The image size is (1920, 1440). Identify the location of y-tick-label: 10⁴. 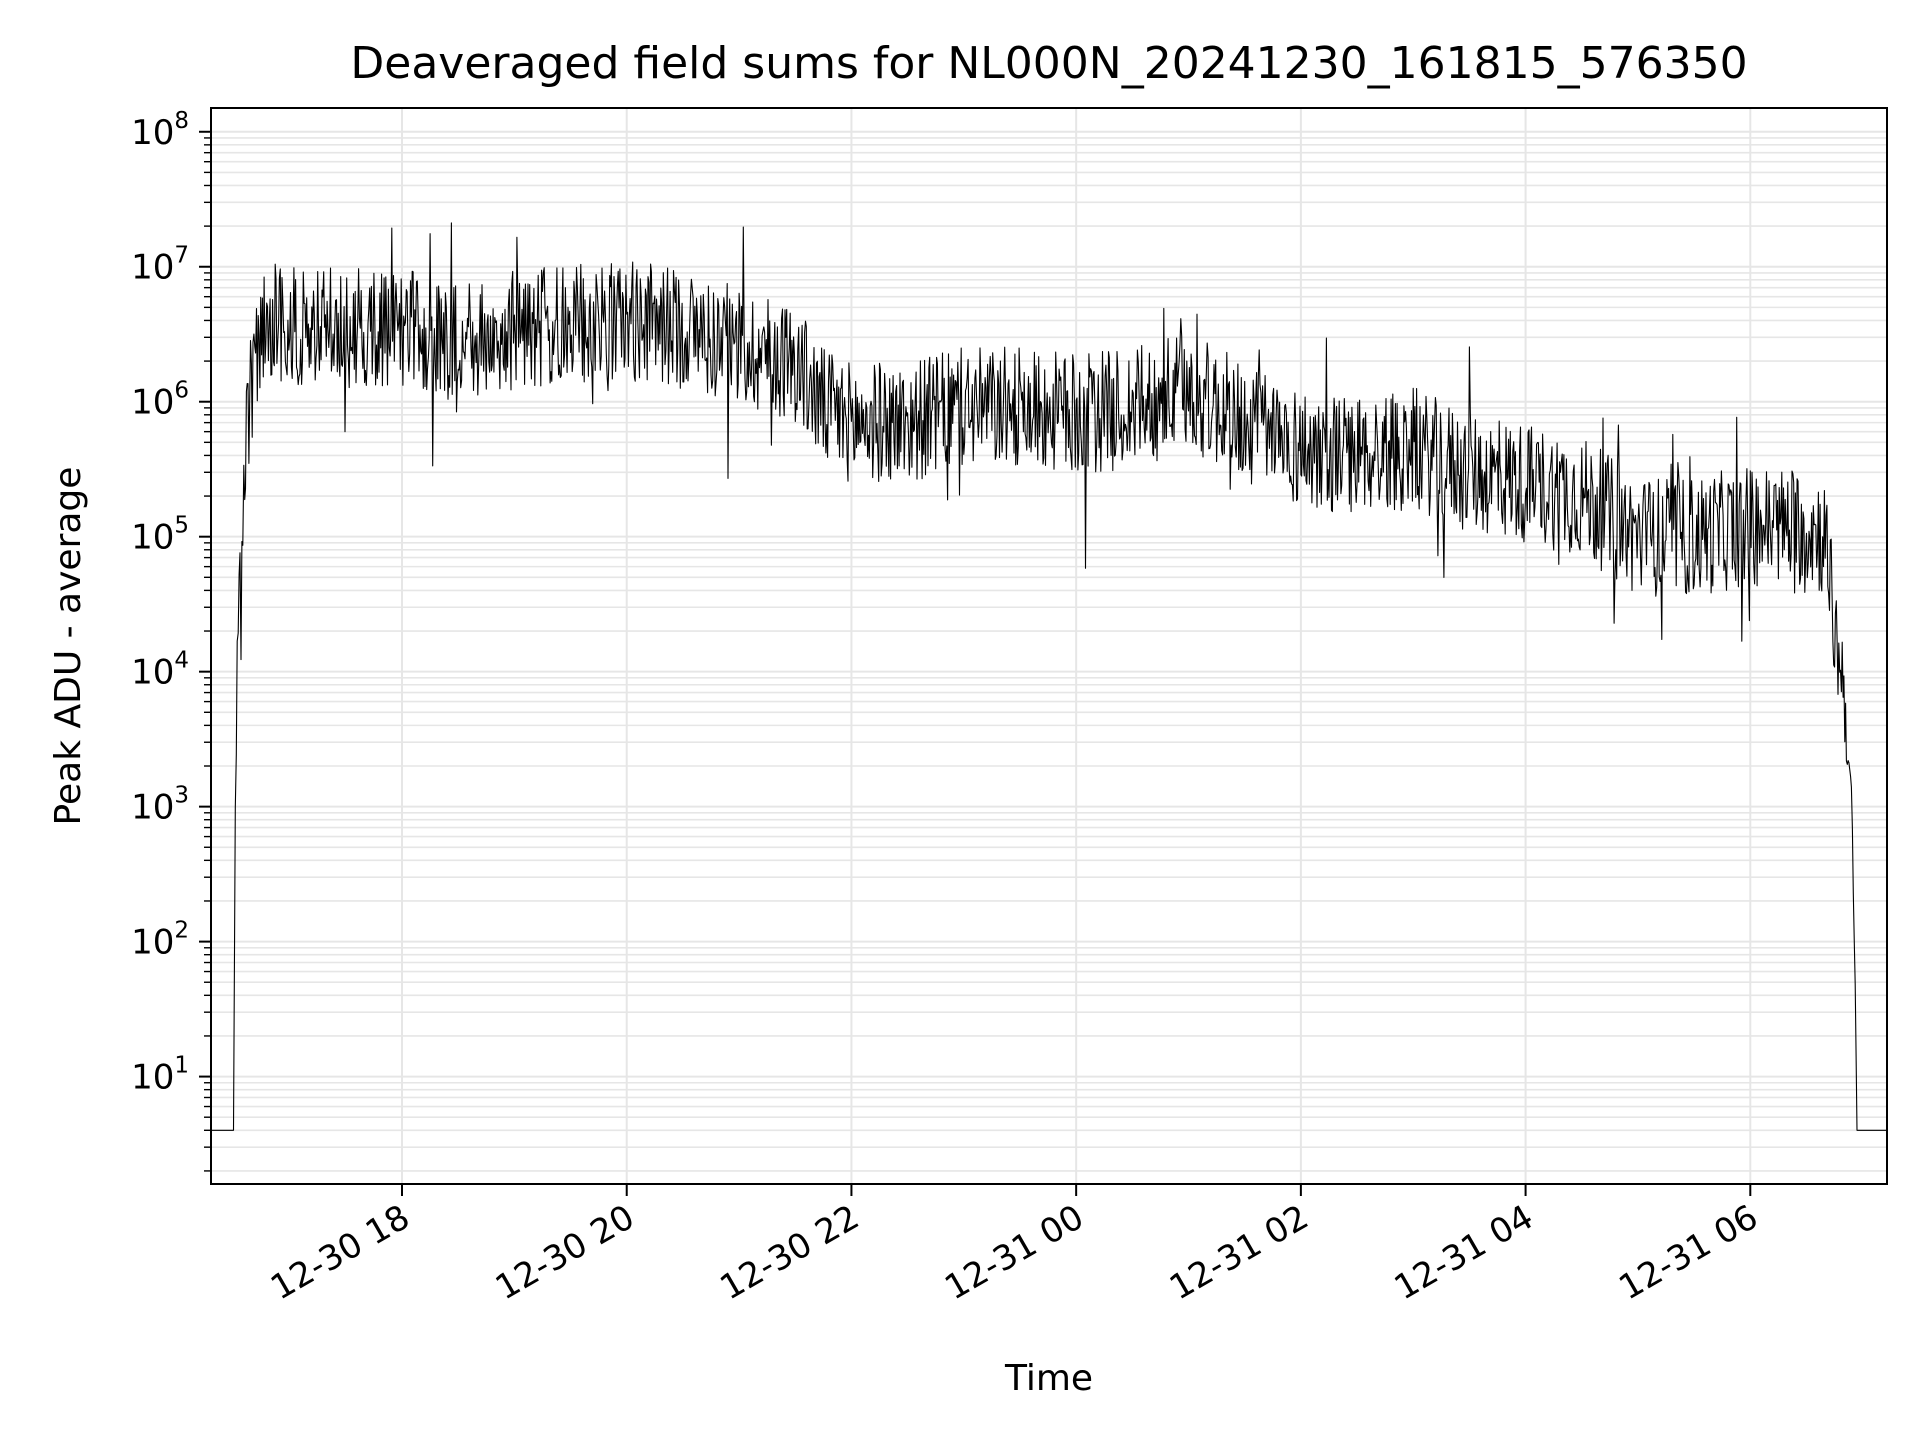
(160, 670).